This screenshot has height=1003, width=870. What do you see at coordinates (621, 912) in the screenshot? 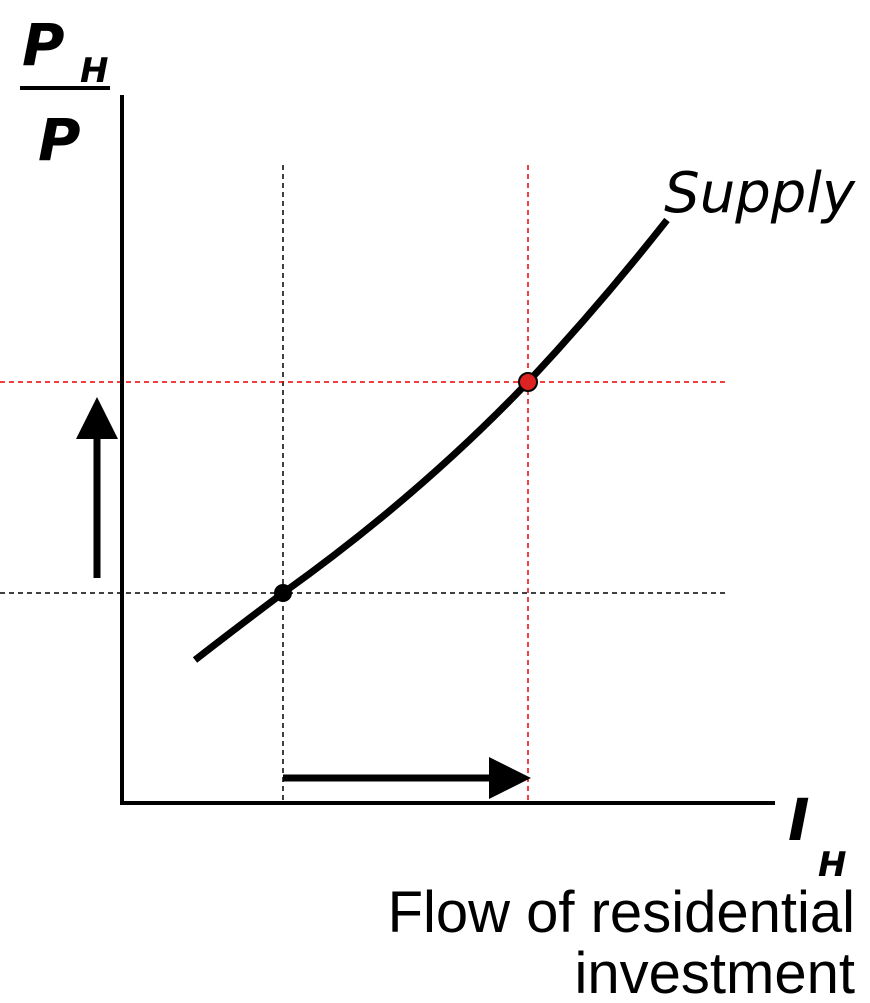
I see `x-caption: Flow of residential` at bounding box center [621, 912].